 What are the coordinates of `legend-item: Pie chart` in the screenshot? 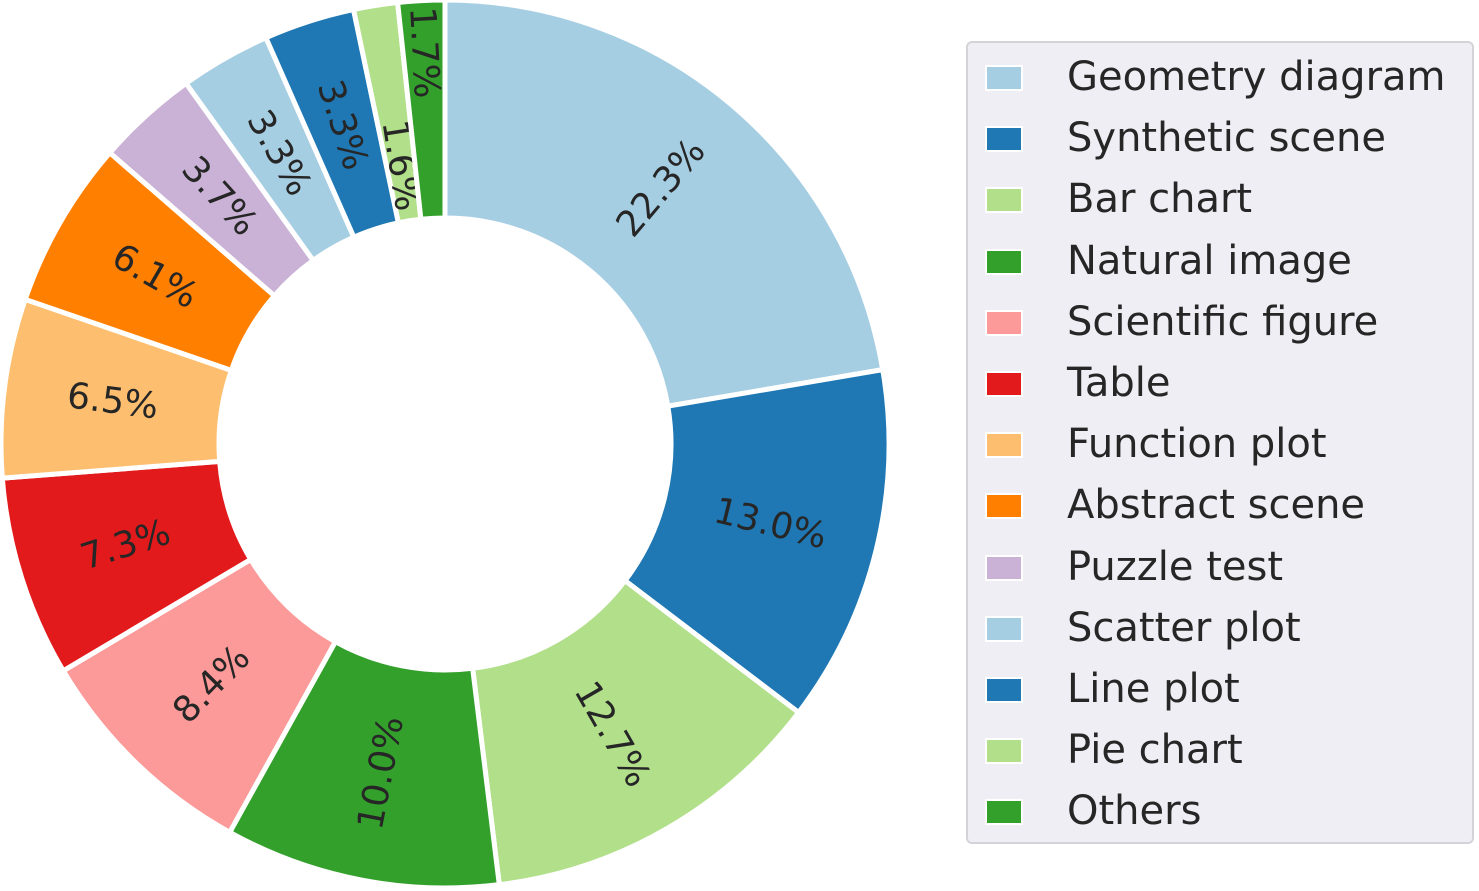 It's located at (1220, 750).